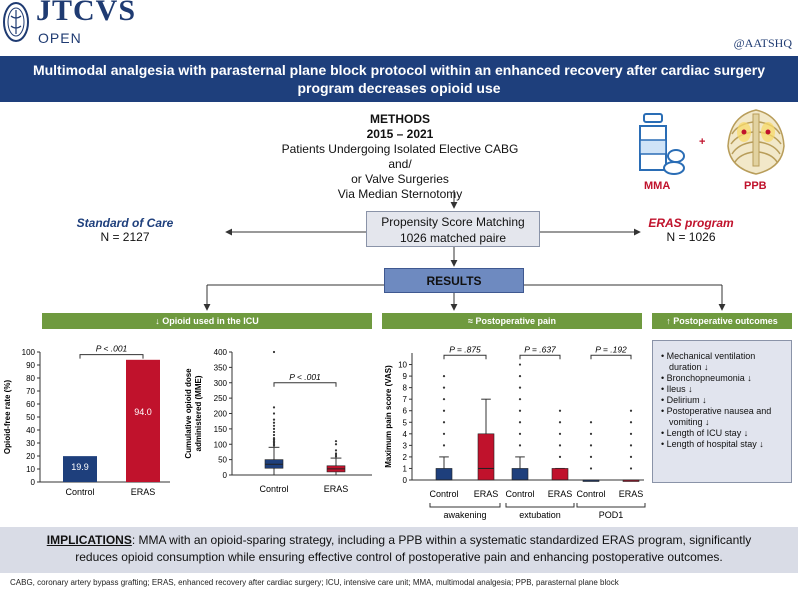 This screenshot has height=590, width=798. What do you see at coordinates (402, 365) in the screenshot?
I see `y-tick-label: 10` at bounding box center [402, 365].